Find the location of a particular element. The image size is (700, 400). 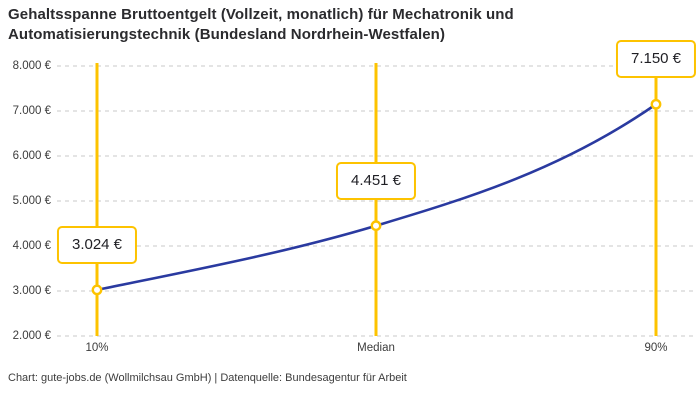

y-axis-tick-label: 4.000 € is located at coordinates (31, 246).